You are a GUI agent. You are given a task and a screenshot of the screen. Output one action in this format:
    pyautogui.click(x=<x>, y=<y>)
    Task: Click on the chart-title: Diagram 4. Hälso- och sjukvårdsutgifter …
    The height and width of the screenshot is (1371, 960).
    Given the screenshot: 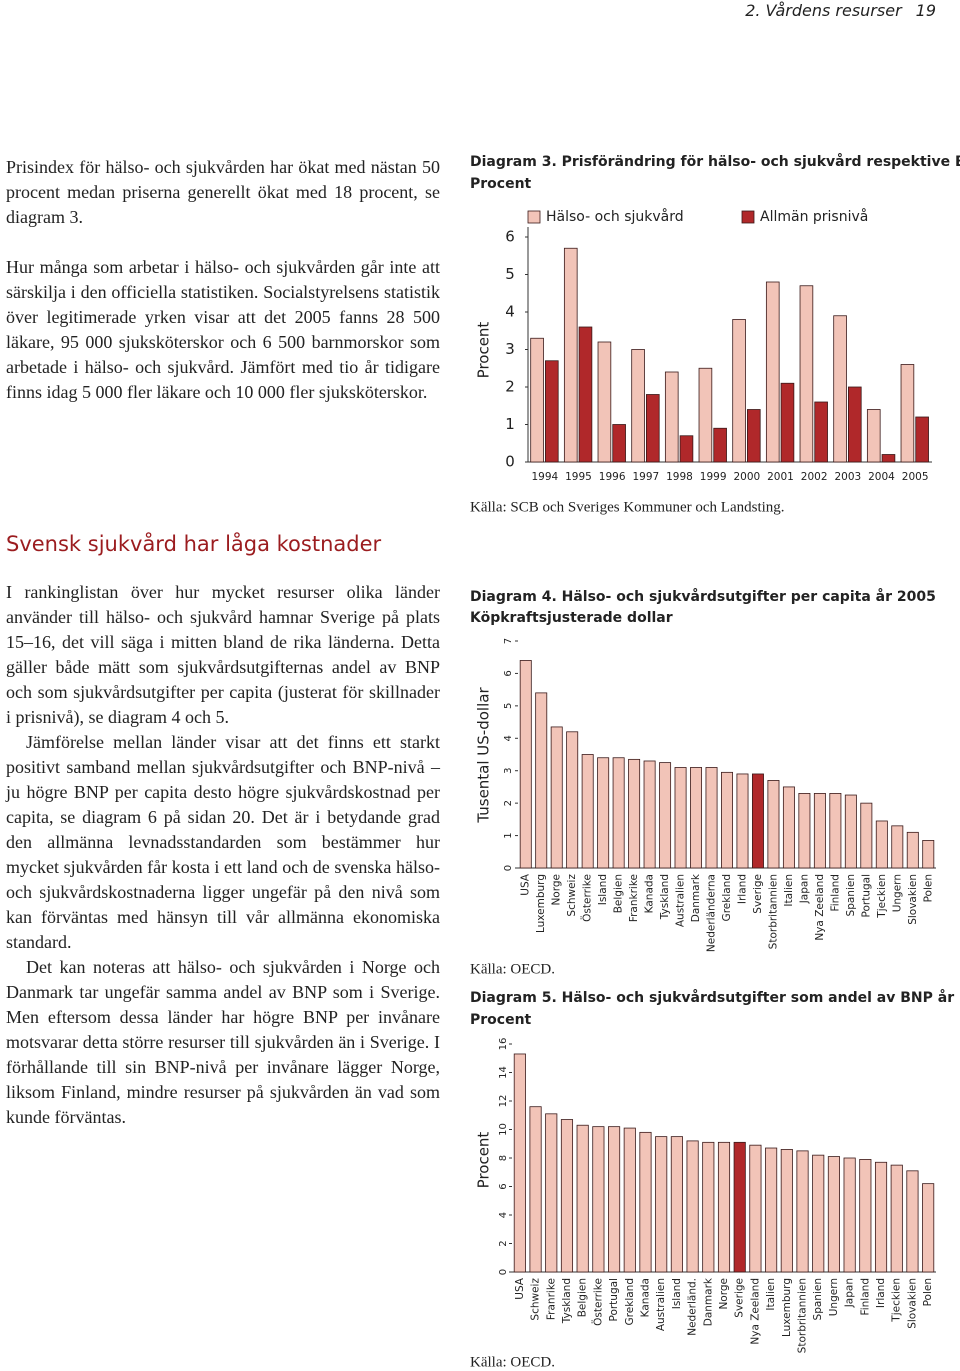 What is the action you would take?
    pyautogui.click(x=703, y=596)
    